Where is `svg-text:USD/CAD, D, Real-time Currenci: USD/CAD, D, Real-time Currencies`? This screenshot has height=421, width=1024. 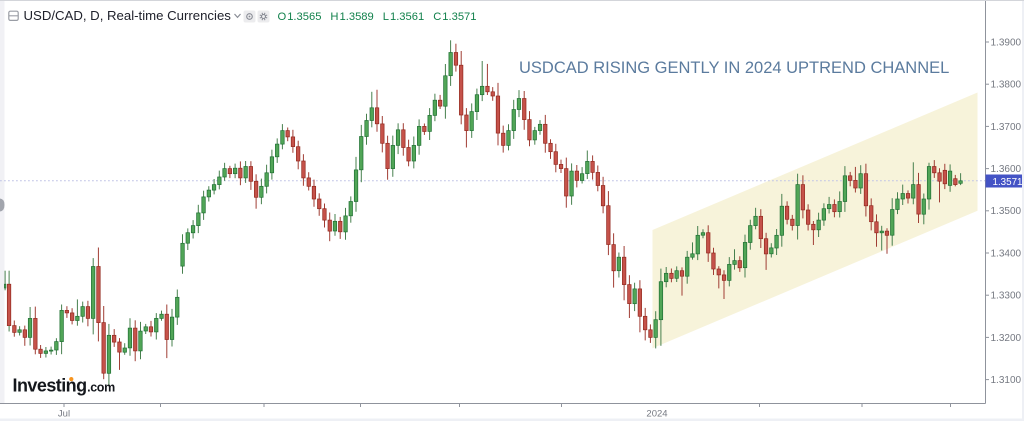 svg-text:USD/CAD, D, Real-time Currenci: USD/CAD, D, Real-time Currencies is located at coordinates (128, 15).